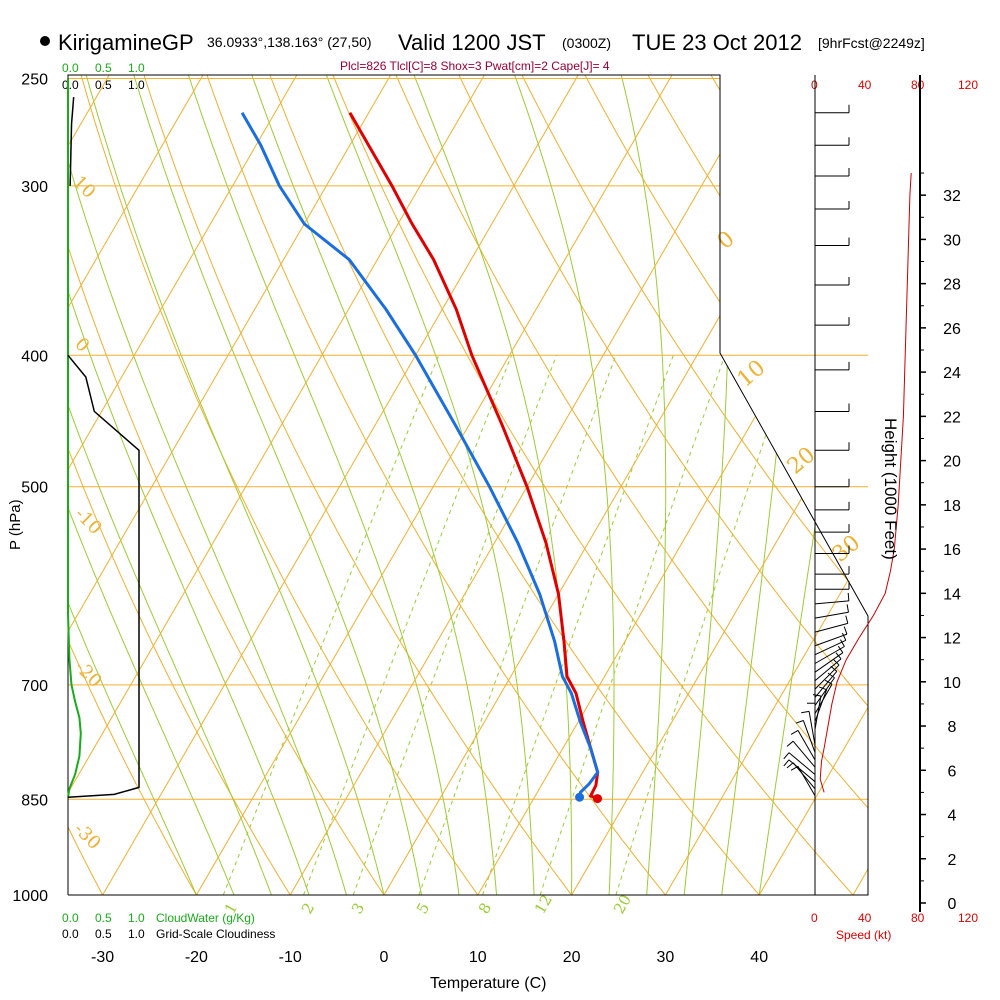  What do you see at coordinates (34, 686) in the screenshot?
I see `pressure-tick-label: 700` at bounding box center [34, 686].